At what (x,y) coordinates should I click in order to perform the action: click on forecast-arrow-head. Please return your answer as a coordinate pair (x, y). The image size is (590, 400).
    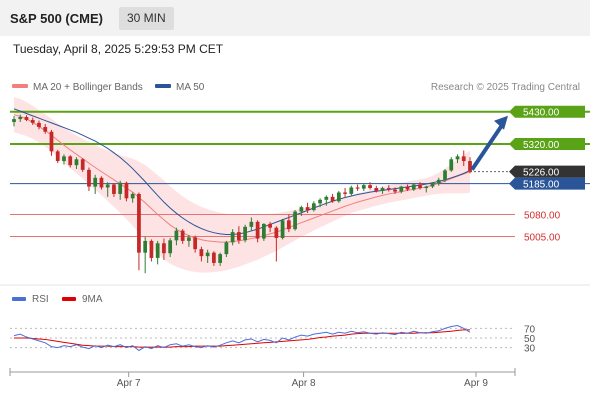
    Looking at the image, I should click on (501, 122).